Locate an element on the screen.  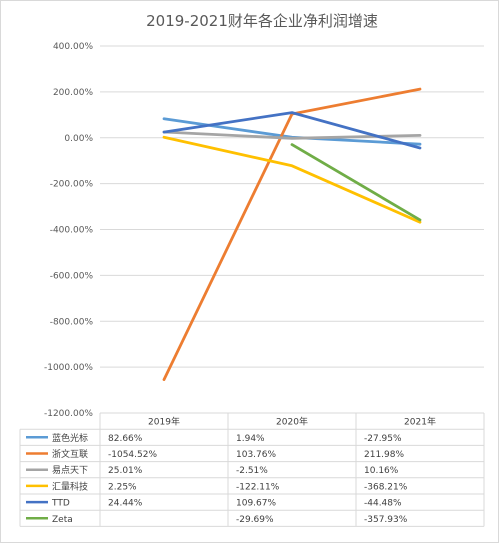
y-tick-label: 200.00% is located at coordinates (73, 93).